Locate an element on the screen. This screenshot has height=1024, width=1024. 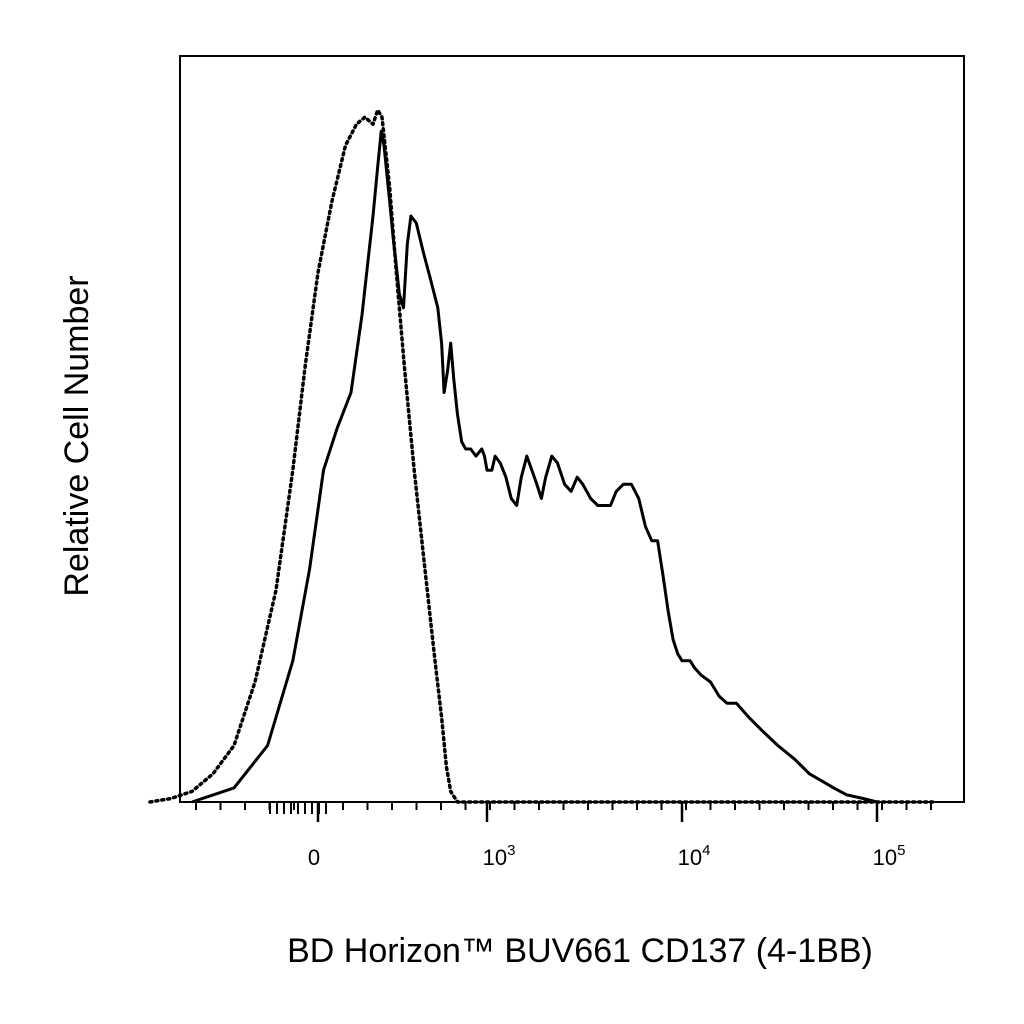
x-tick-label: 10⁴ is located at coordinates (694, 856).